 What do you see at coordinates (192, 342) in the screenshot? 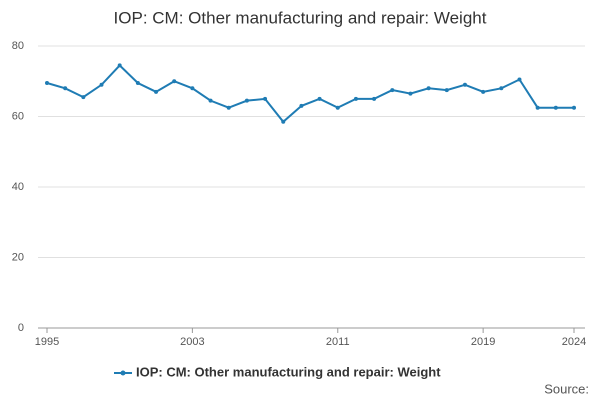
I see `x-tick-label: 2003` at bounding box center [192, 342].